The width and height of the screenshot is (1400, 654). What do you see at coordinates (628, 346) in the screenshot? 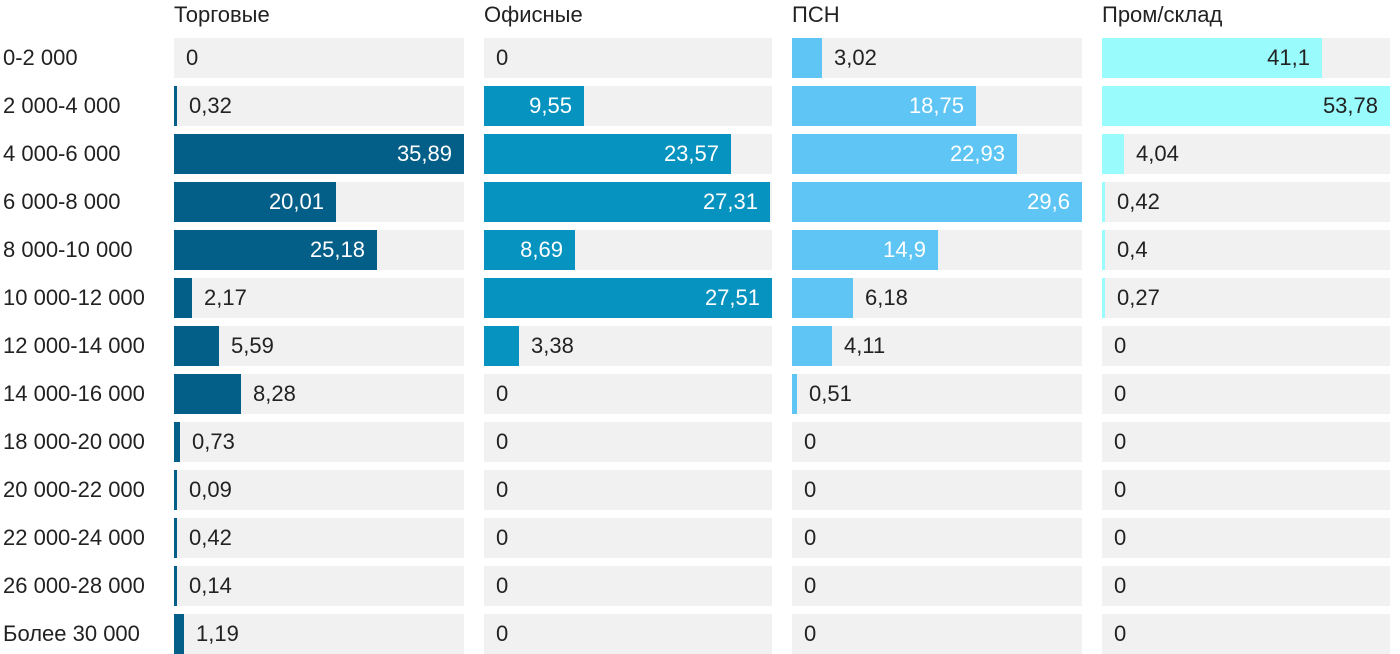
I see `bar-track: 3,38` at bounding box center [628, 346].